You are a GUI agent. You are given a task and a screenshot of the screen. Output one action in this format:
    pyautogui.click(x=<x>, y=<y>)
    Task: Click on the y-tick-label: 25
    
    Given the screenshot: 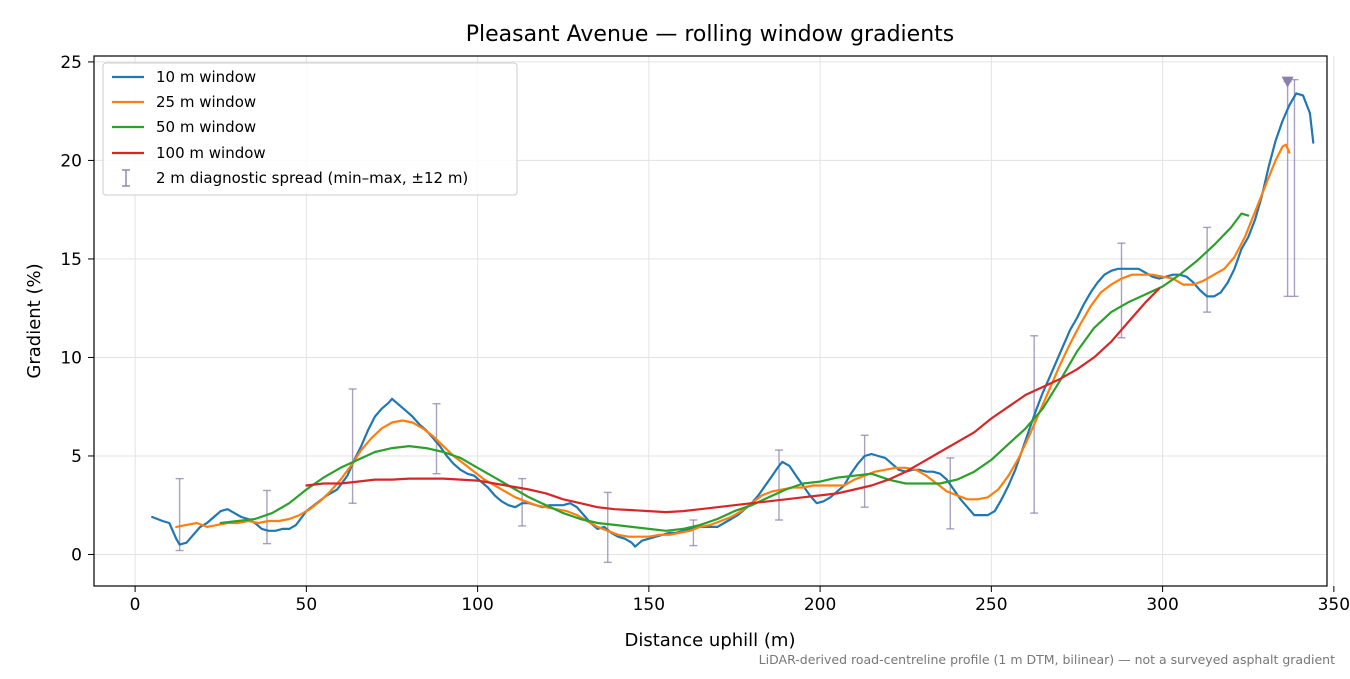 What is the action you would take?
    pyautogui.click(x=71, y=63)
    